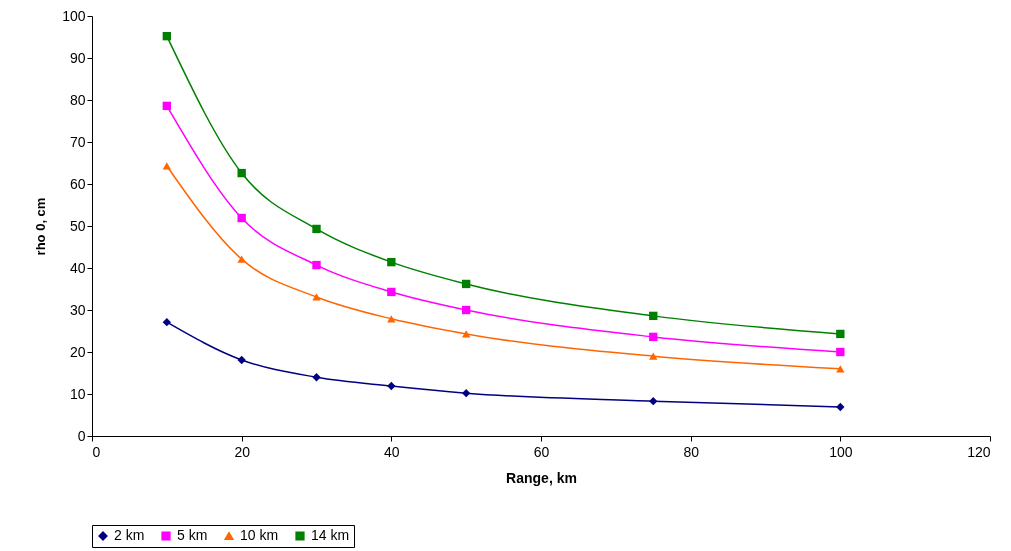 The width and height of the screenshot is (1011, 551). Describe the element at coordinates (77, 57) in the screenshot. I see `y-tick-label: 90` at that location.